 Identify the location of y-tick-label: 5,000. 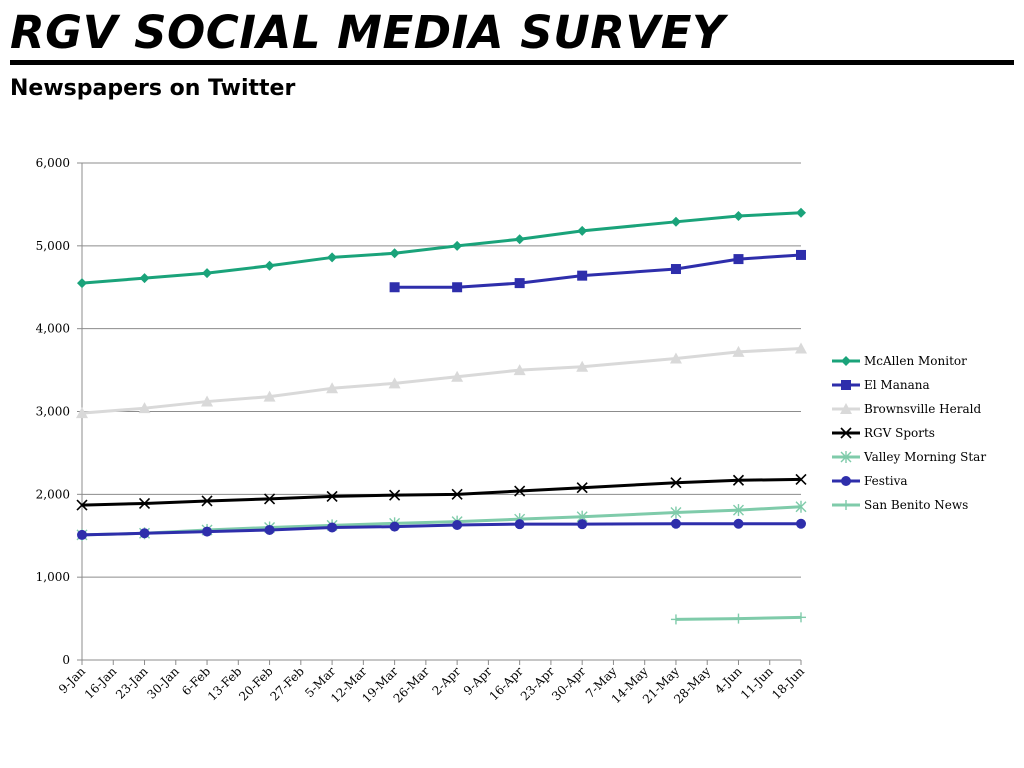
(53, 246).